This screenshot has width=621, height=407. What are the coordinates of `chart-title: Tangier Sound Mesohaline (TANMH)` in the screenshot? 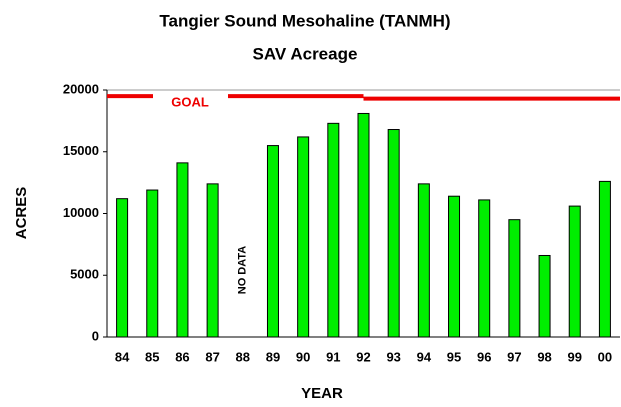 It's located at (304, 20).